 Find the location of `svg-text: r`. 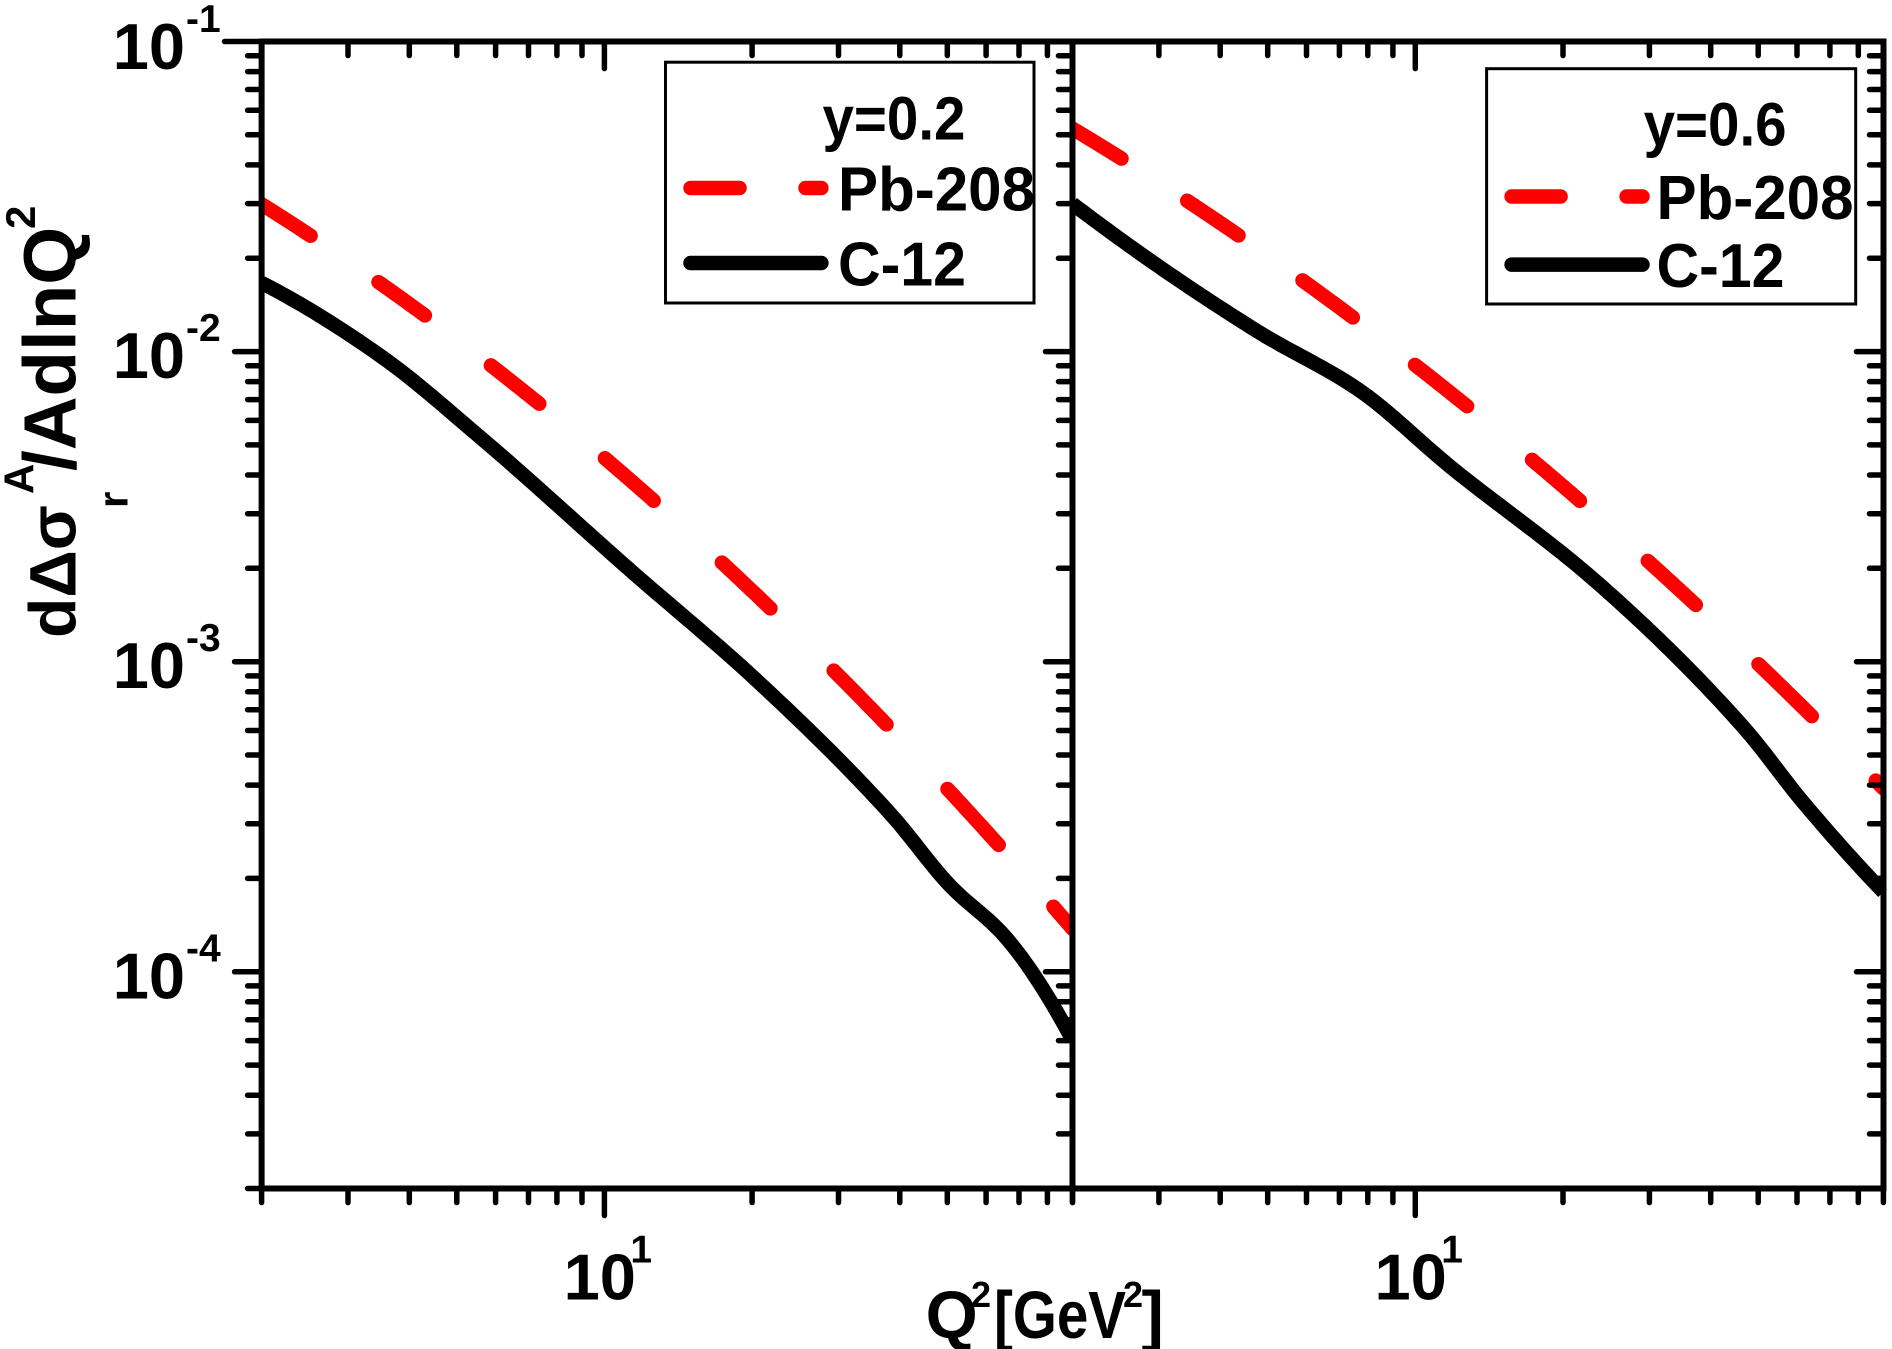

svg-text: r is located at coordinates (113, 500).